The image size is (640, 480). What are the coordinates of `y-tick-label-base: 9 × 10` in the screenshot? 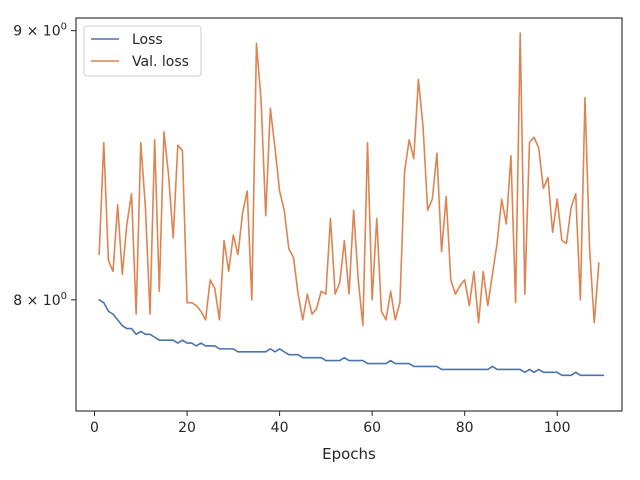 It's located at (36, 32).